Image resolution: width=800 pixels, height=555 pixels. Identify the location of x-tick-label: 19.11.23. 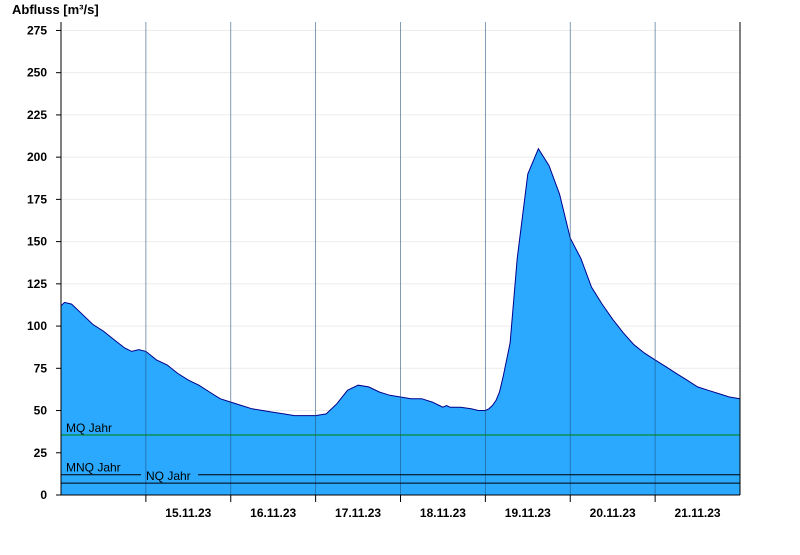
(528, 513).